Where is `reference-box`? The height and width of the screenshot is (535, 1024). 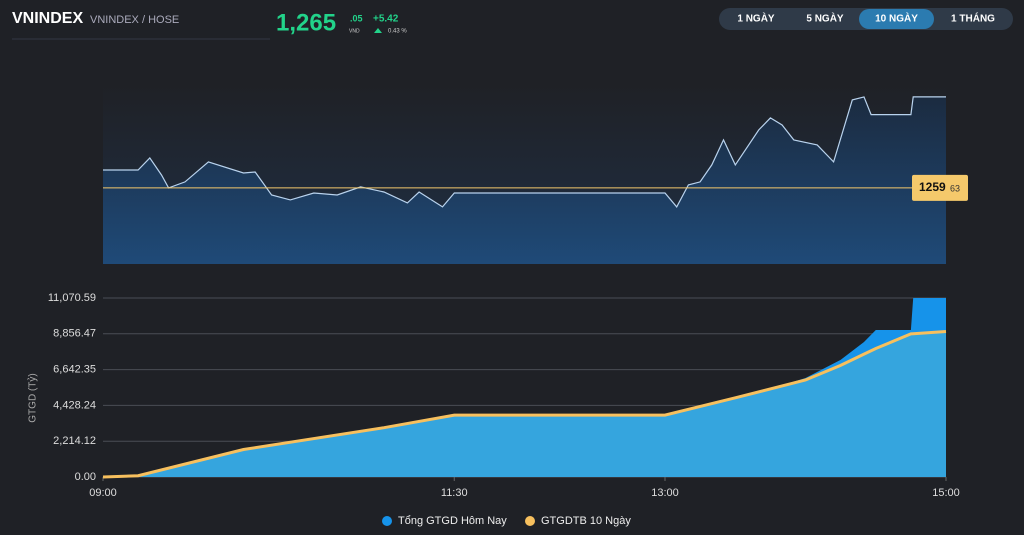
reference-box is located at coordinates (940, 187).